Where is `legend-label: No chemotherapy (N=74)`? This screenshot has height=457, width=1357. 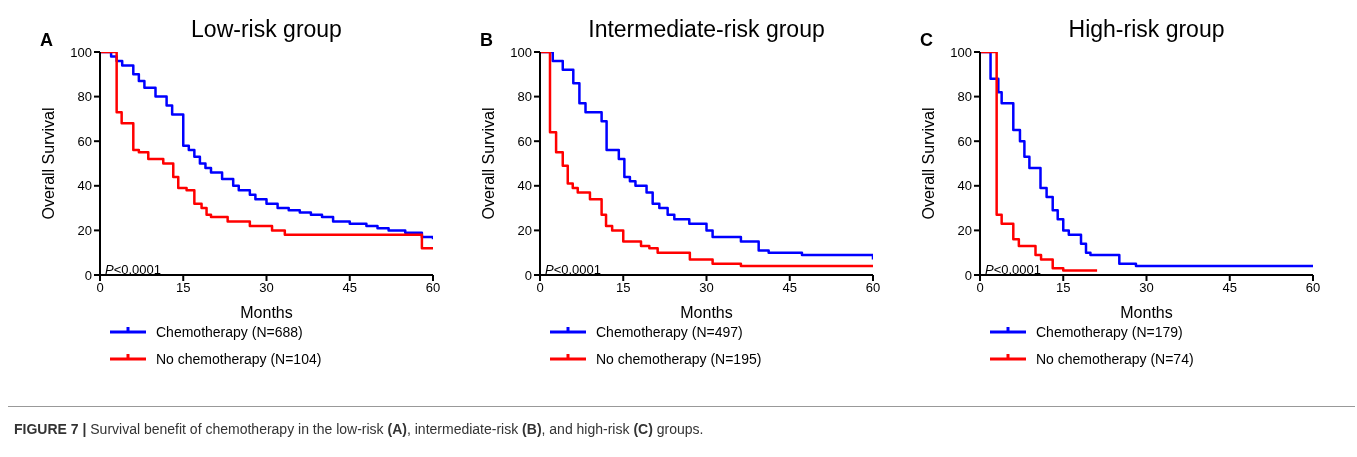
legend-label: No chemotherapy (N=74) is located at coordinates (1115, 358).